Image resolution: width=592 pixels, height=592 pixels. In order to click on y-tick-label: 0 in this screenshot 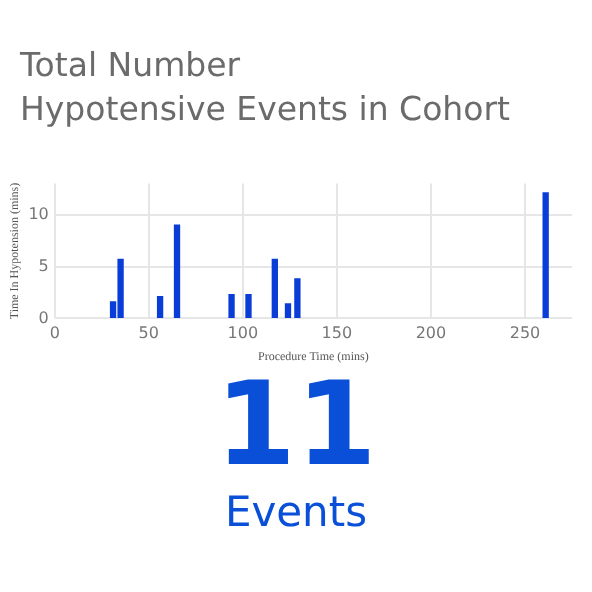, I will do `click(43, 317)`.